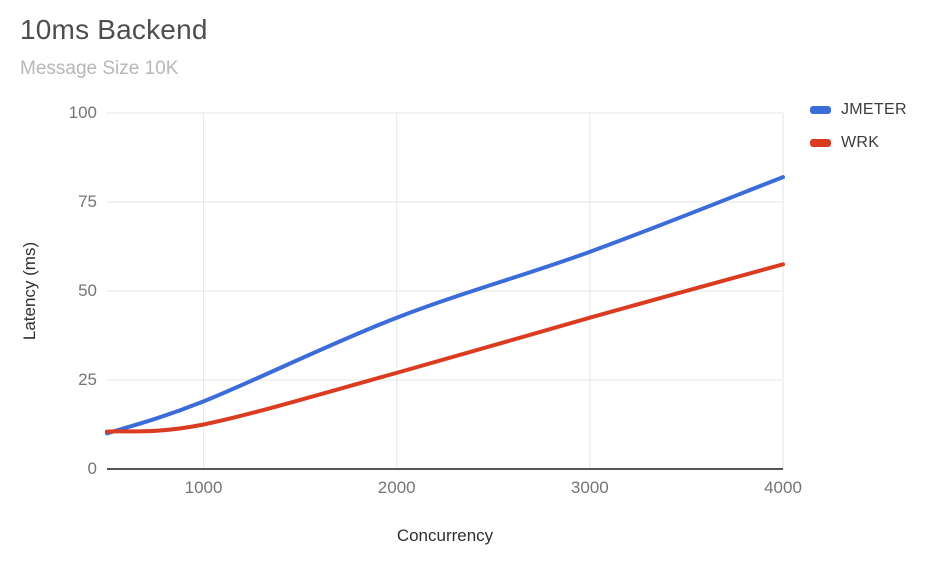 The image size is (932, 576). What do you see at coordinates (114, 29) in the screenshot?
I see `chart-title: 10ms Backend` at bounding box center [114, 29].